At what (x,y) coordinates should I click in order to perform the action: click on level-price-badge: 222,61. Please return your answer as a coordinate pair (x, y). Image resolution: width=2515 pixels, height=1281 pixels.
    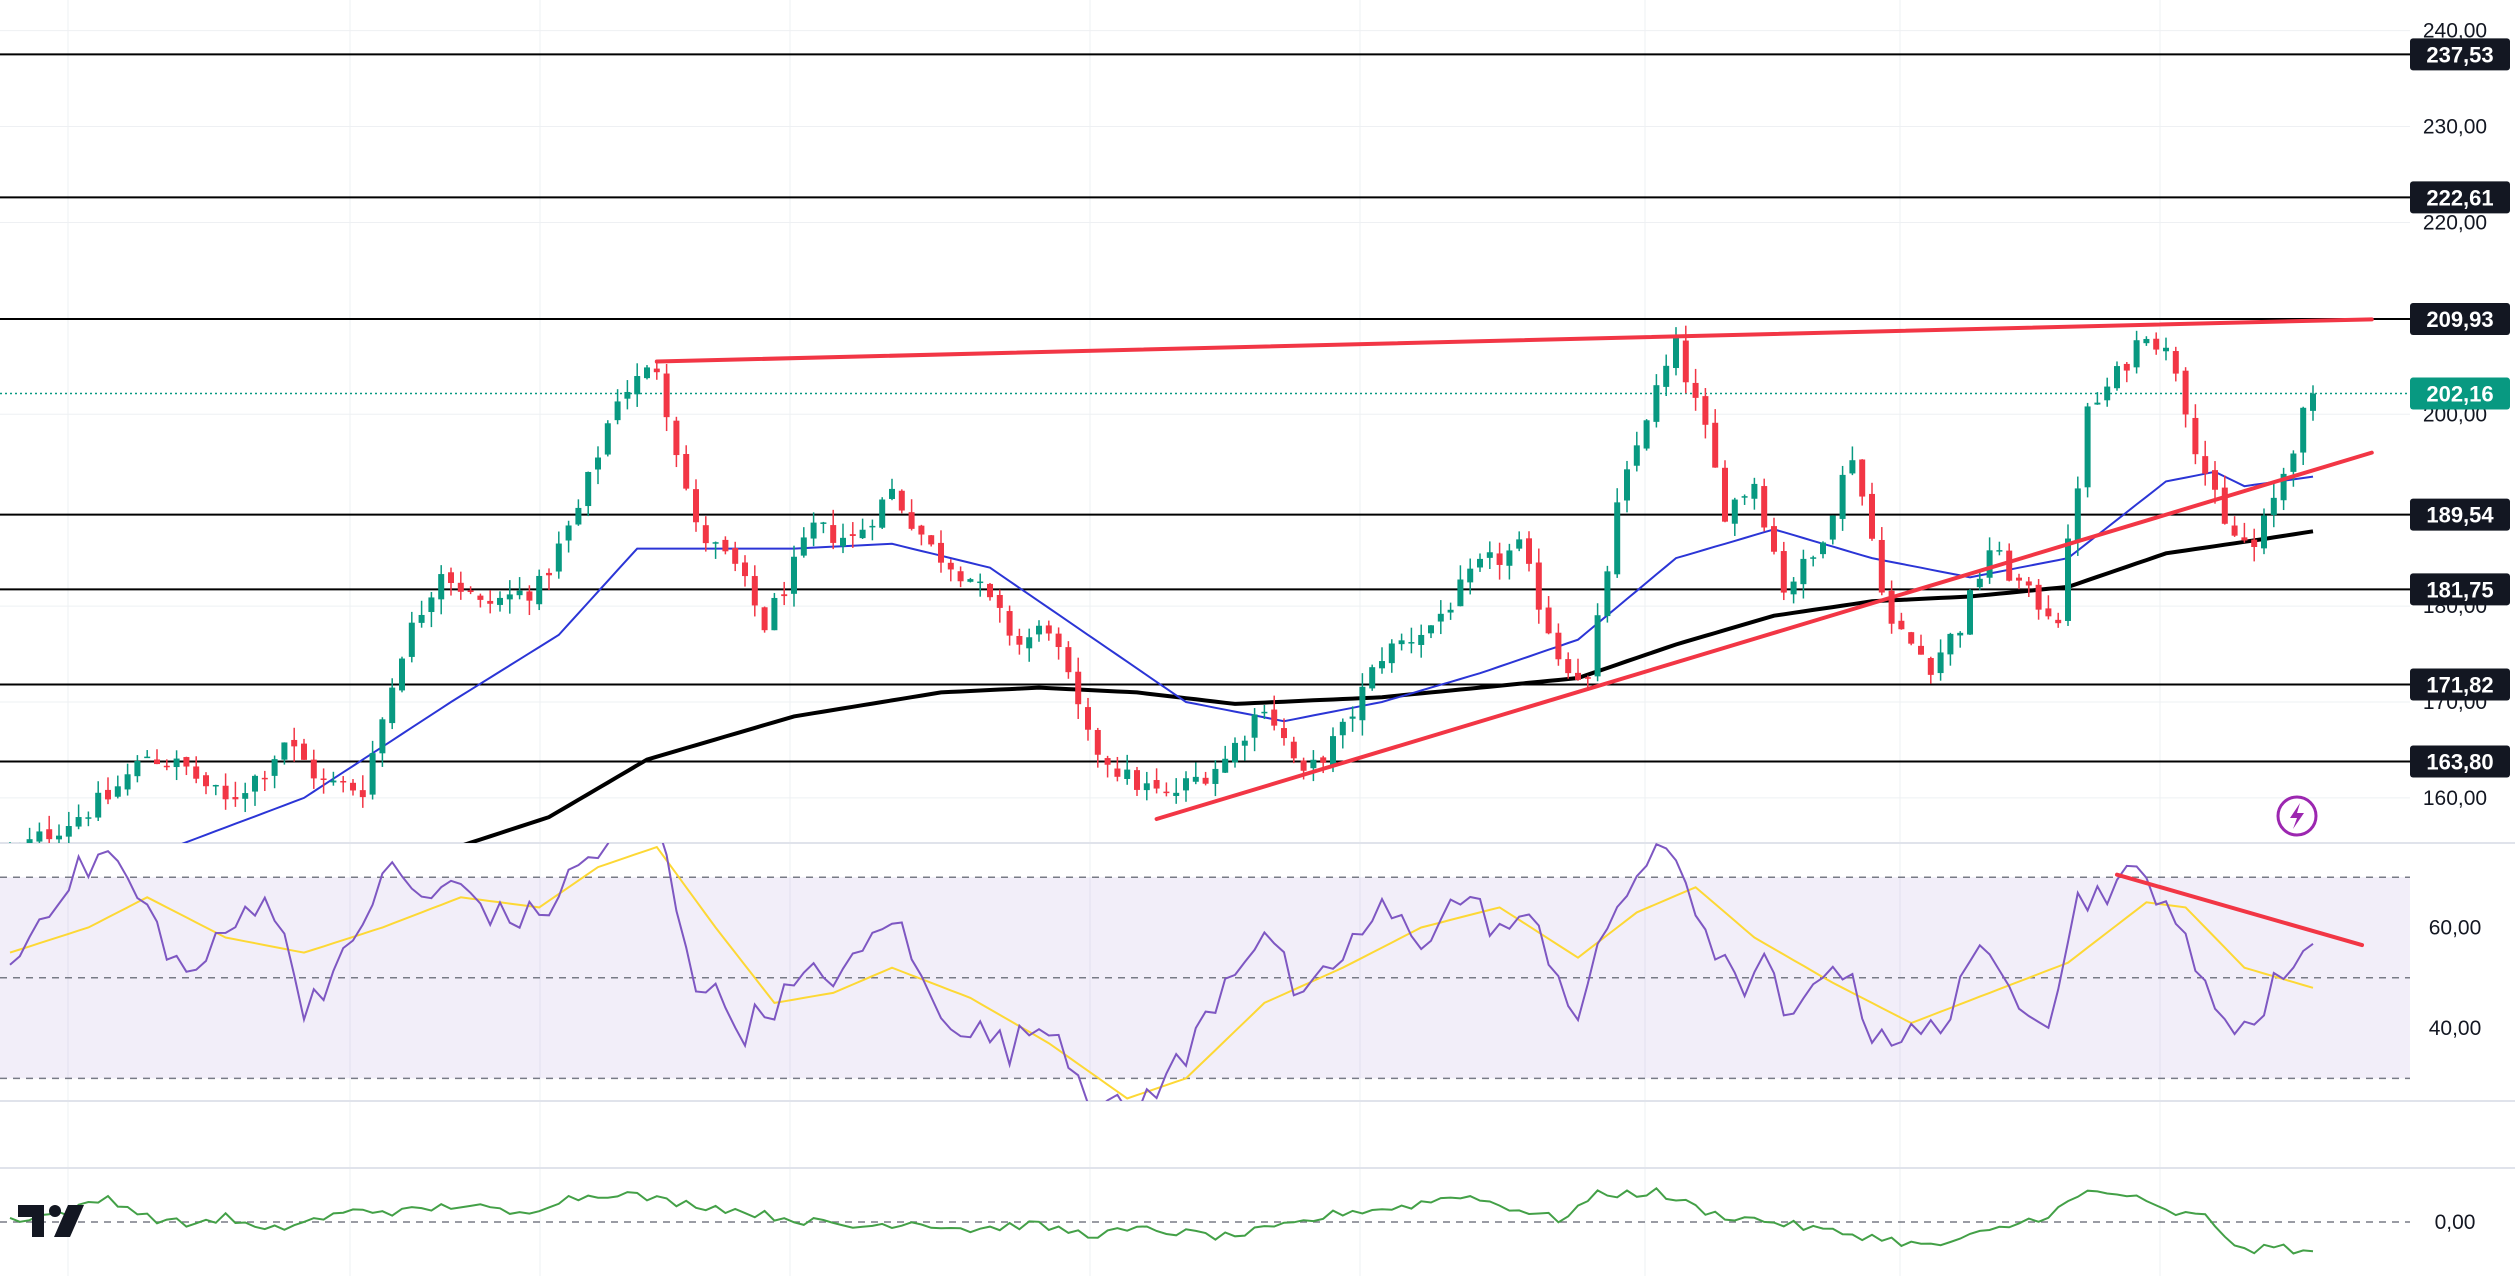
    Looking at the image, I should click on (2460, 197).